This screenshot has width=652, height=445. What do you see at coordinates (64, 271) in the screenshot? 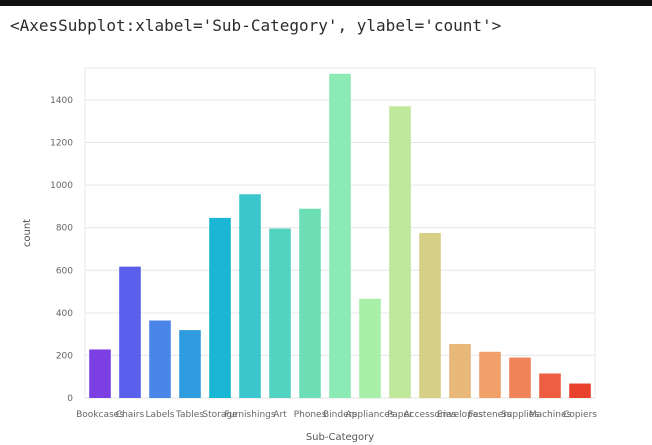
I see `y-tick-label: 600` at bounding box center [64, 271].